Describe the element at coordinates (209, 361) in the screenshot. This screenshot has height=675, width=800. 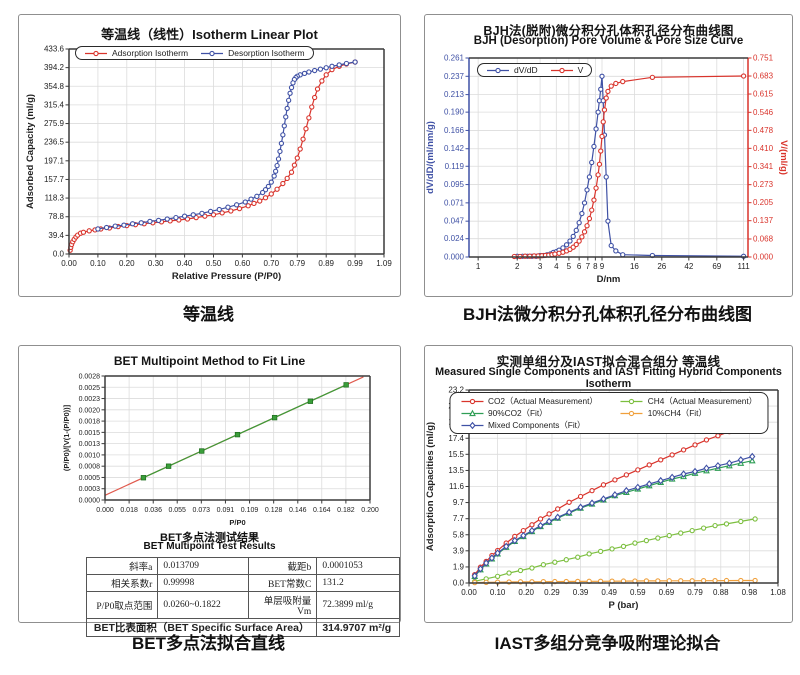
I see `bet-title: BET Multipoint Method to Fit Line` at that location.